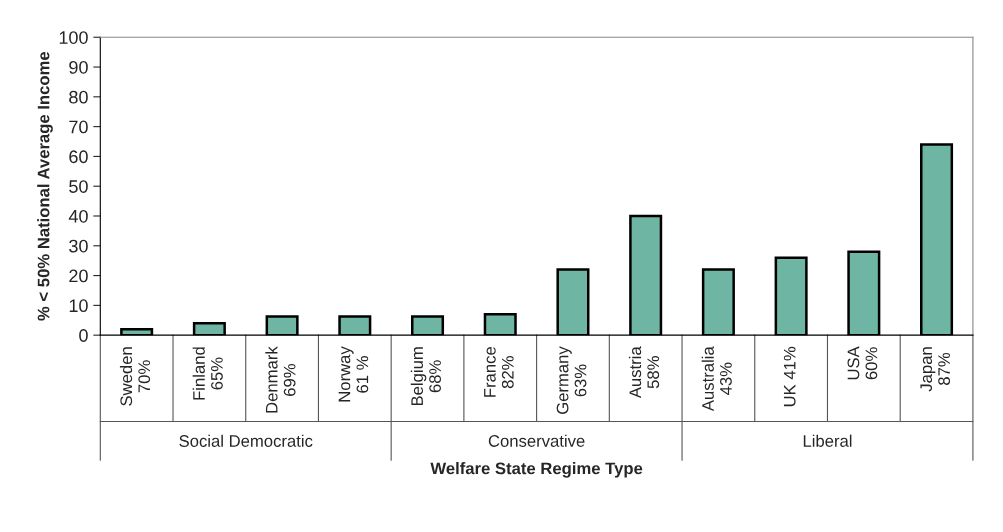 Image resolution: width=1003 pixels, height=532 pixels. Describe the element at coordinates (644, 372) in the screenshot. I see `x-tick-label: Austria 58%` at that location.